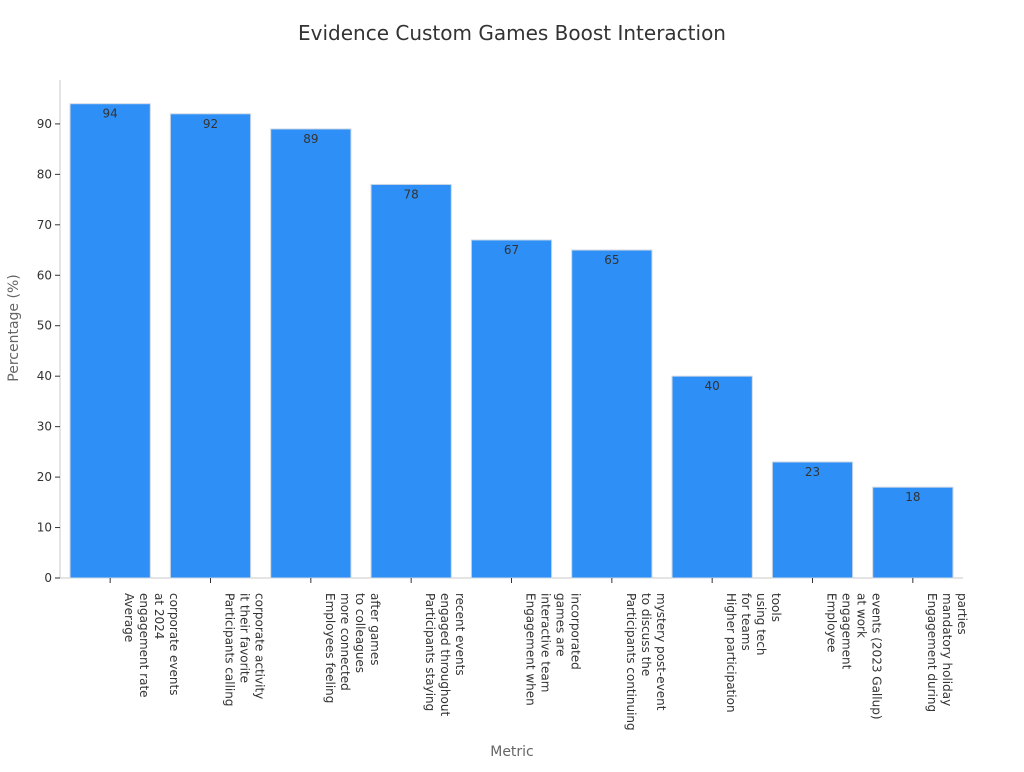 Image resolution: width=1024 pixels, height=772 pixels. Describe the element at coordinates (44, 225) in the screenshot. I see `y-tick-label-7: 70` at that location.